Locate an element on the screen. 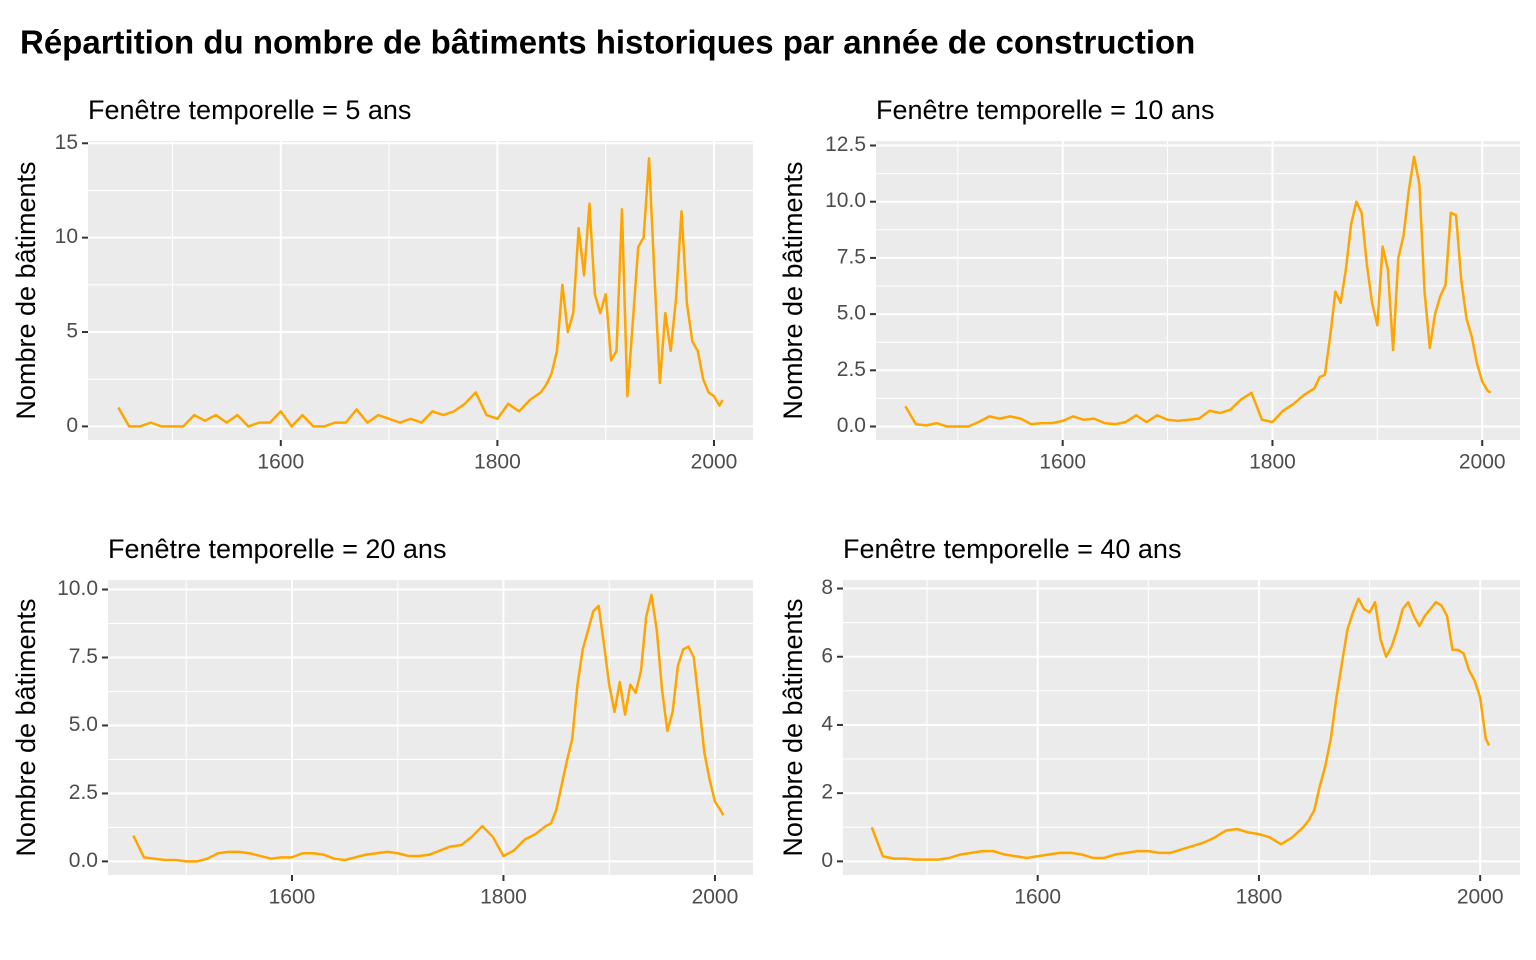 Image resolution: width=1536 pixels, height=960 pixels. y-tick-label: 10 is located at coordinates (66, 236).